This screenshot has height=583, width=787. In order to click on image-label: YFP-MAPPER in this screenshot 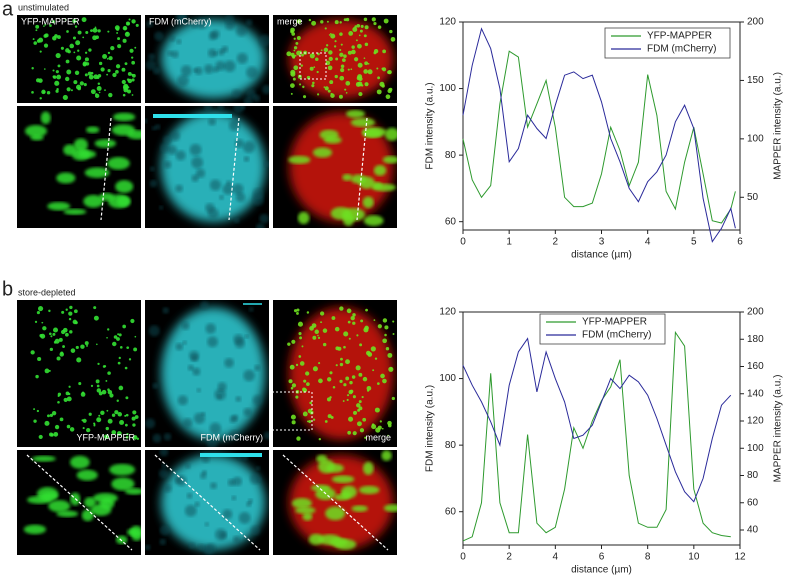, I will do `click(105, 437)`.